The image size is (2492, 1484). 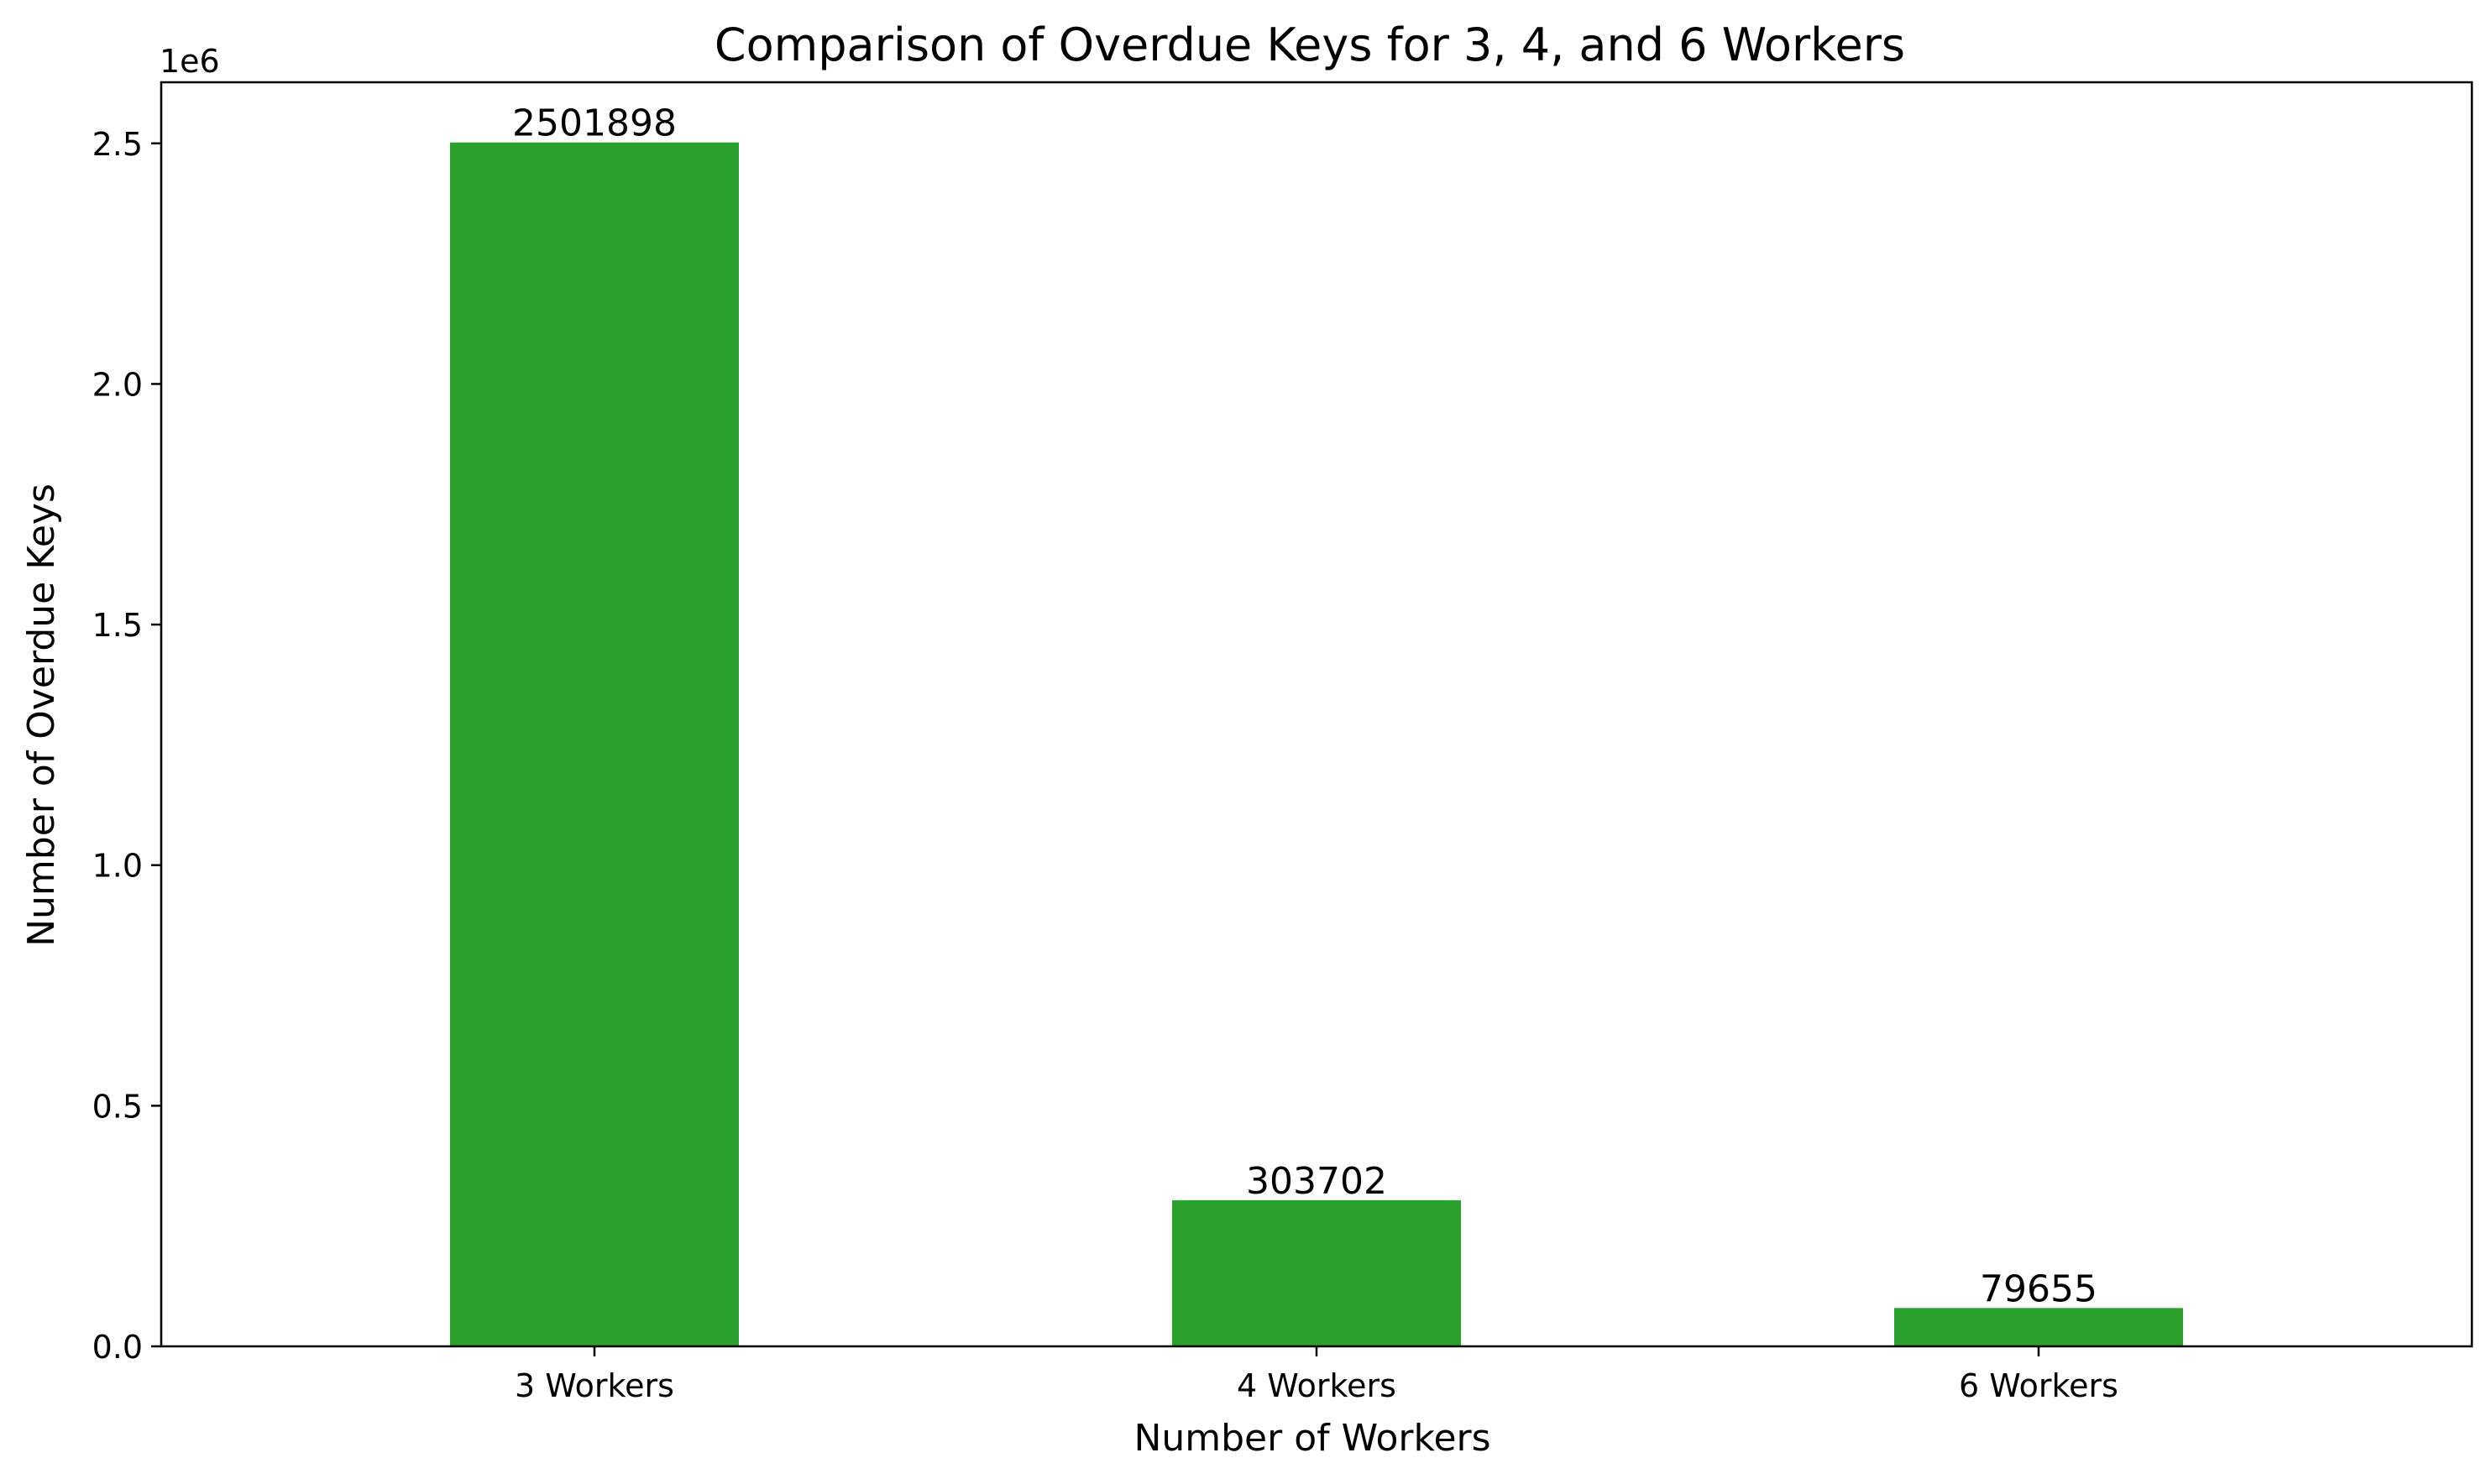 I want to click on x-tick-label-6-workers: 6 Workers, so click(x=2038, y=1385).